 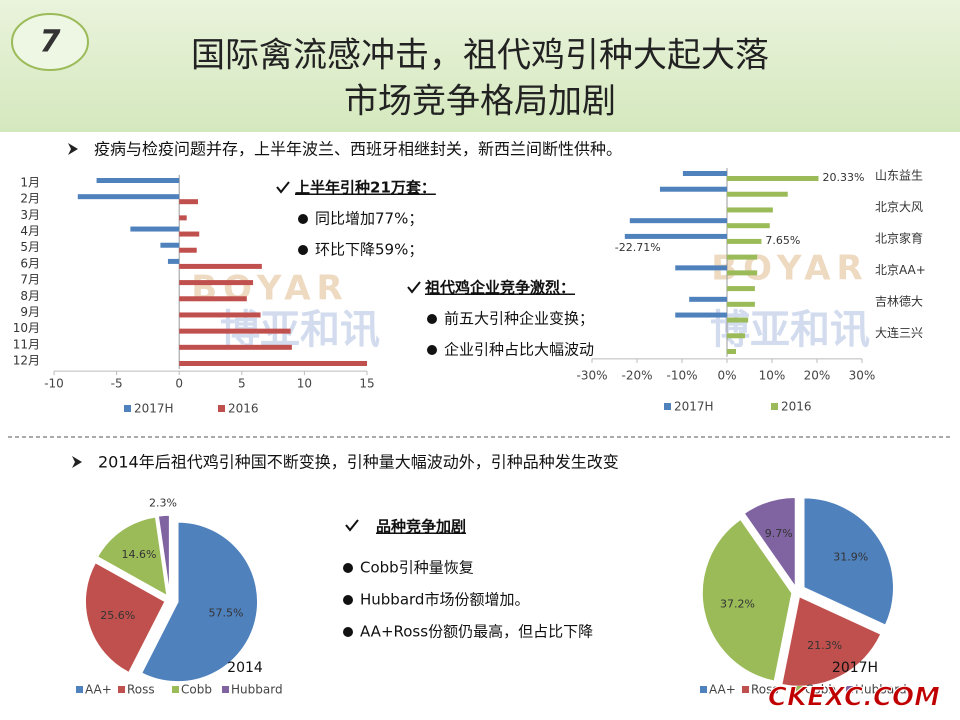 What do you see at coordinates (30, 231) in the screenshot?
I see `category-label: 4月` at bounding box center [30, 231].